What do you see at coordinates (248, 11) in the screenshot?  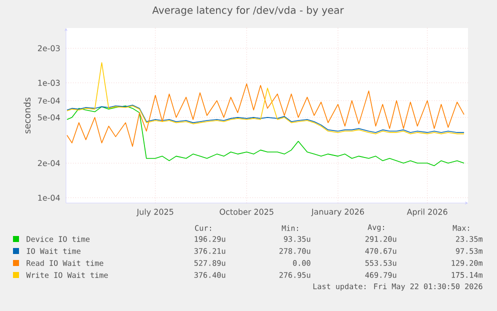 I see `chart-title: Average latency for /dev/vda - by year` at bounding box center [248, 11].